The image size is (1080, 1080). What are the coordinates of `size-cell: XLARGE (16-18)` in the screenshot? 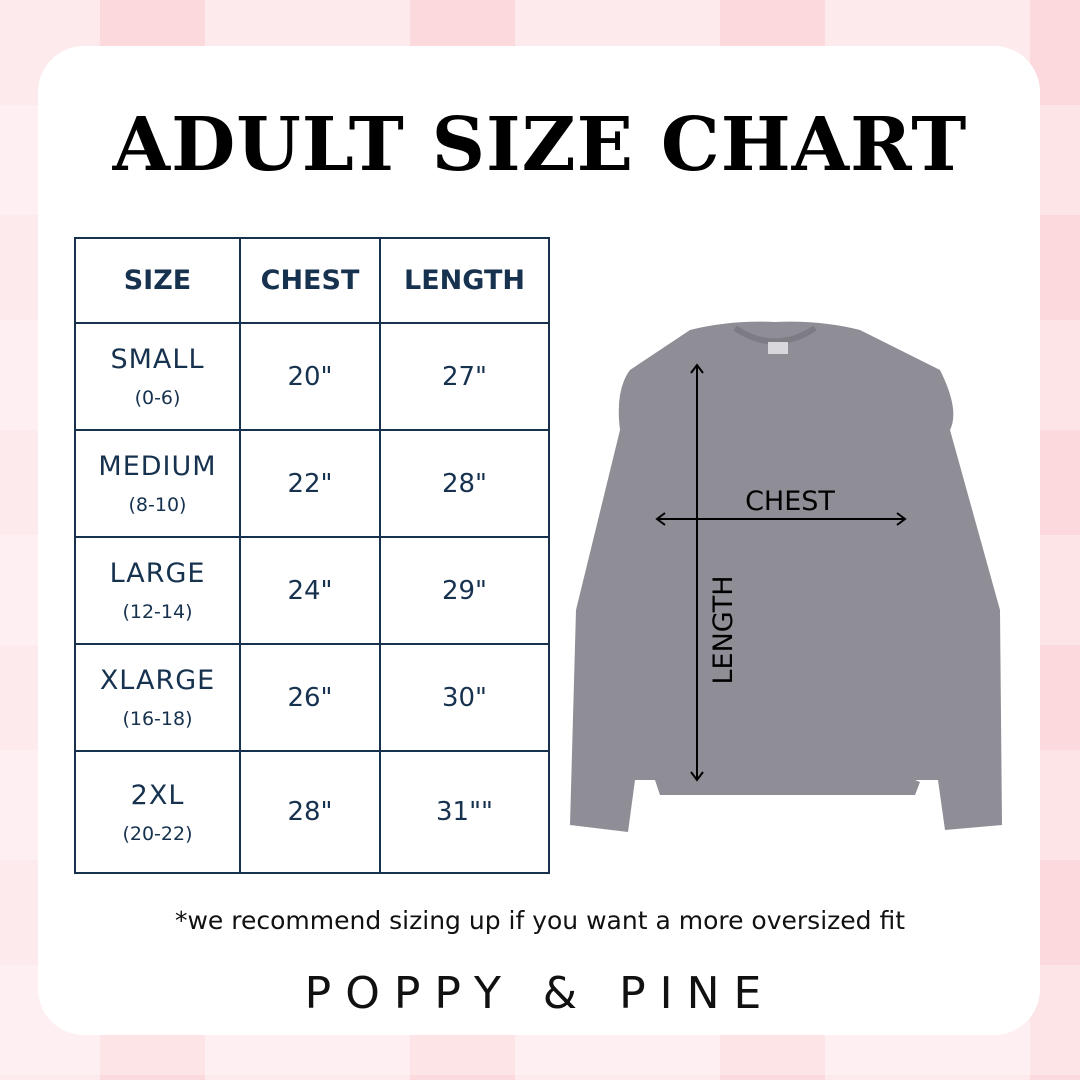 It's located at (157, 697).